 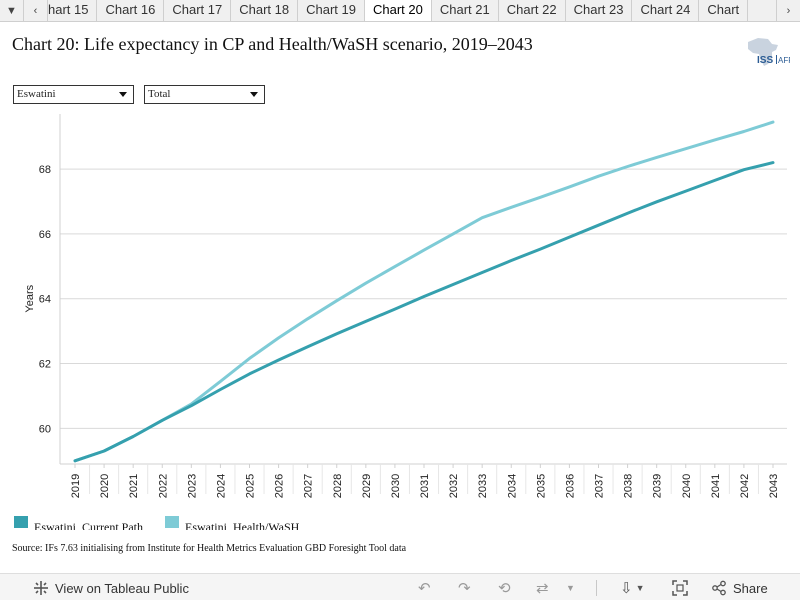 I want to click on group-filter-select: Total, so click(x=204, y=94).